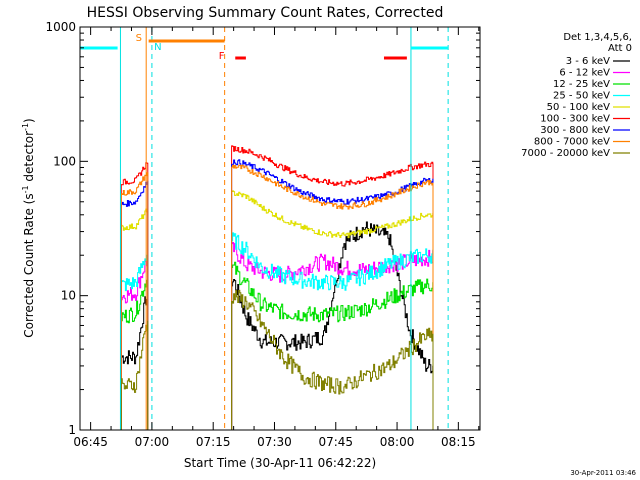  I want to click on legend-label-300-800-kev: 300 - 800 keV, so click(575, 130).